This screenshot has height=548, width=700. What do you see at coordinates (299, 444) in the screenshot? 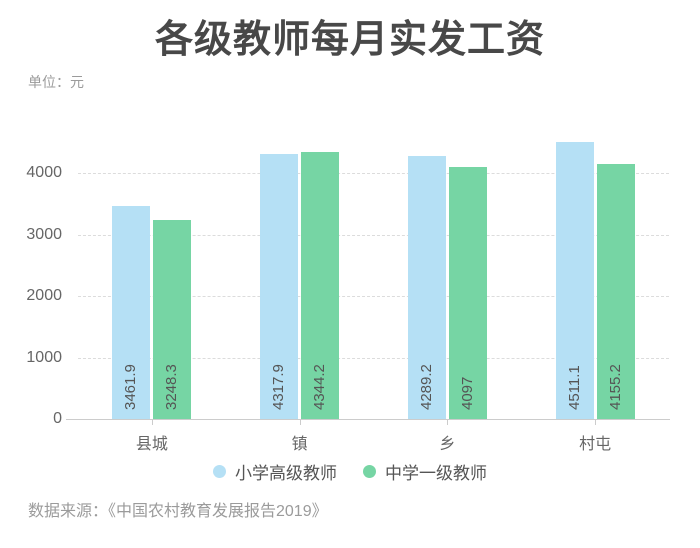
I see `x-axis-category-label: 镇` at bounding box center [299, 444].